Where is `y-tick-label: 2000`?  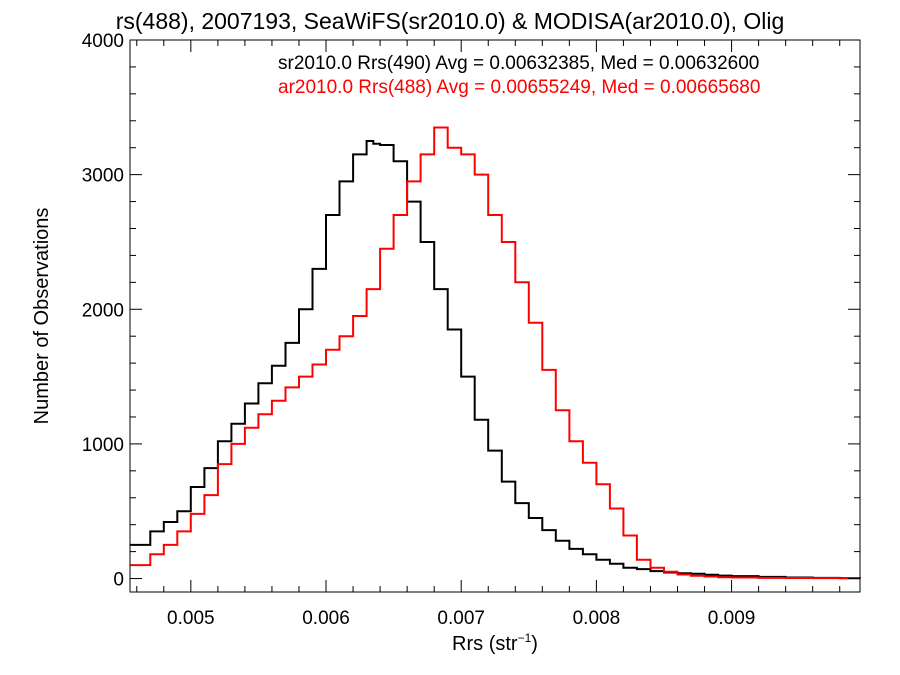
y-tick-label: 2000 is located at coordinates (103, 310).